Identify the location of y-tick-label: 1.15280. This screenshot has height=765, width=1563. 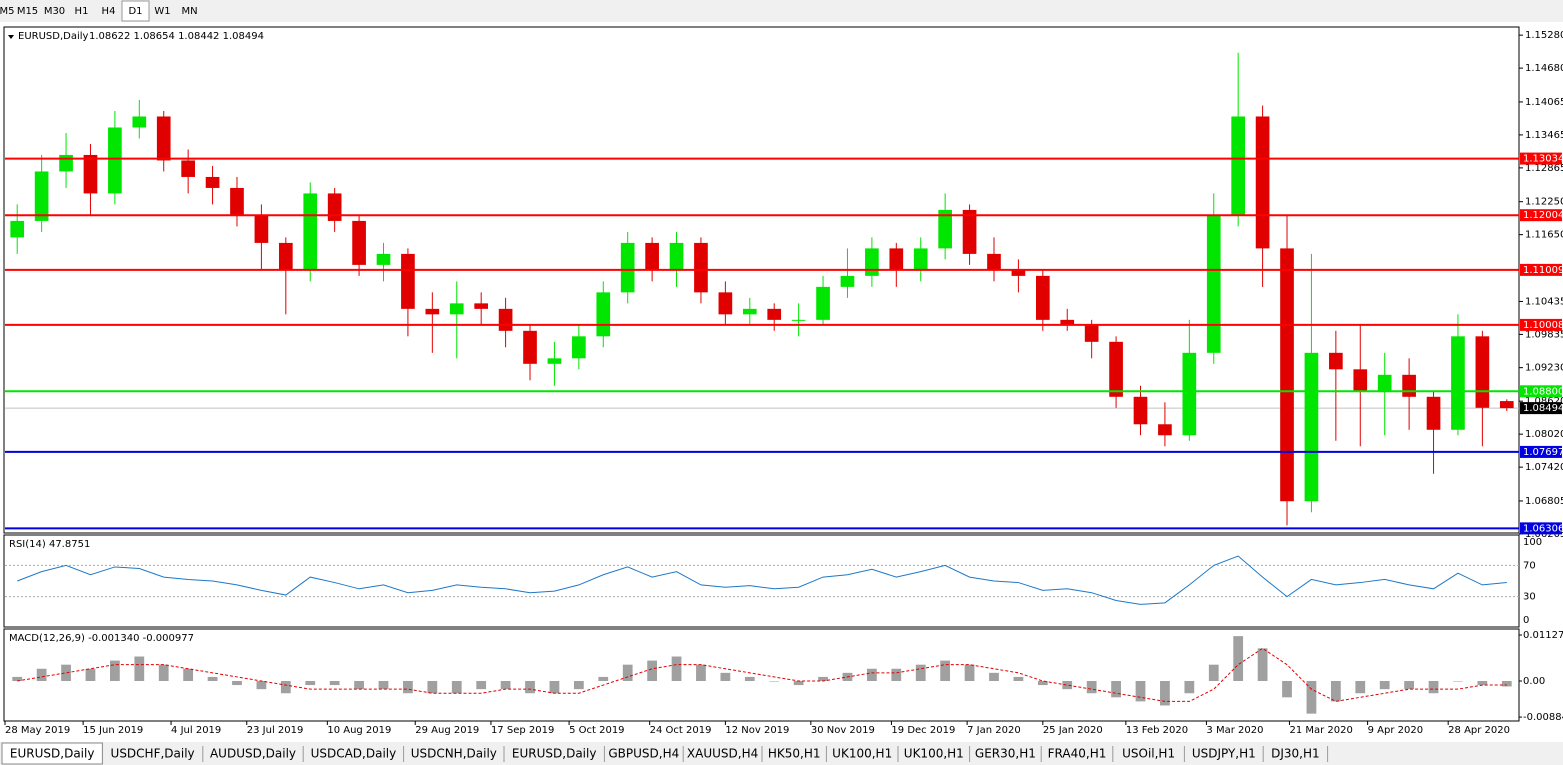
(1544, 35).